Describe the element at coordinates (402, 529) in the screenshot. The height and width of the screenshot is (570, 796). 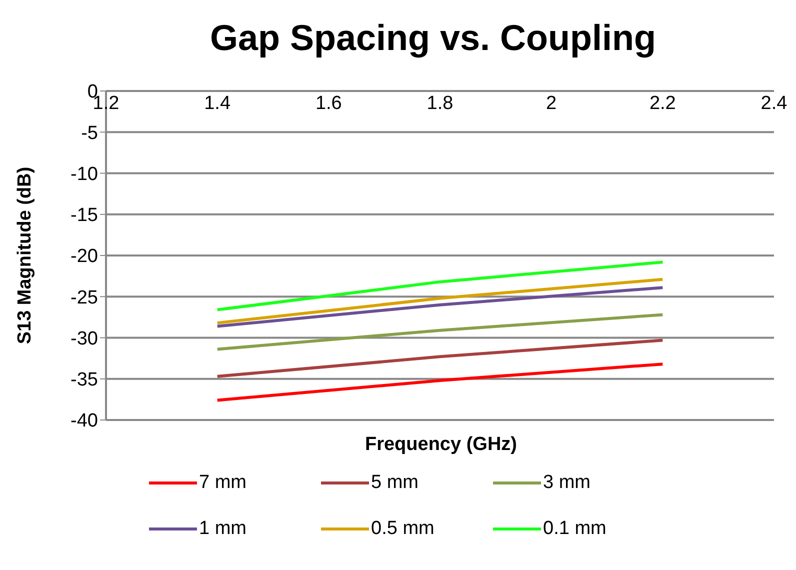
I see `legend-label: 0.5 mm` at that location.